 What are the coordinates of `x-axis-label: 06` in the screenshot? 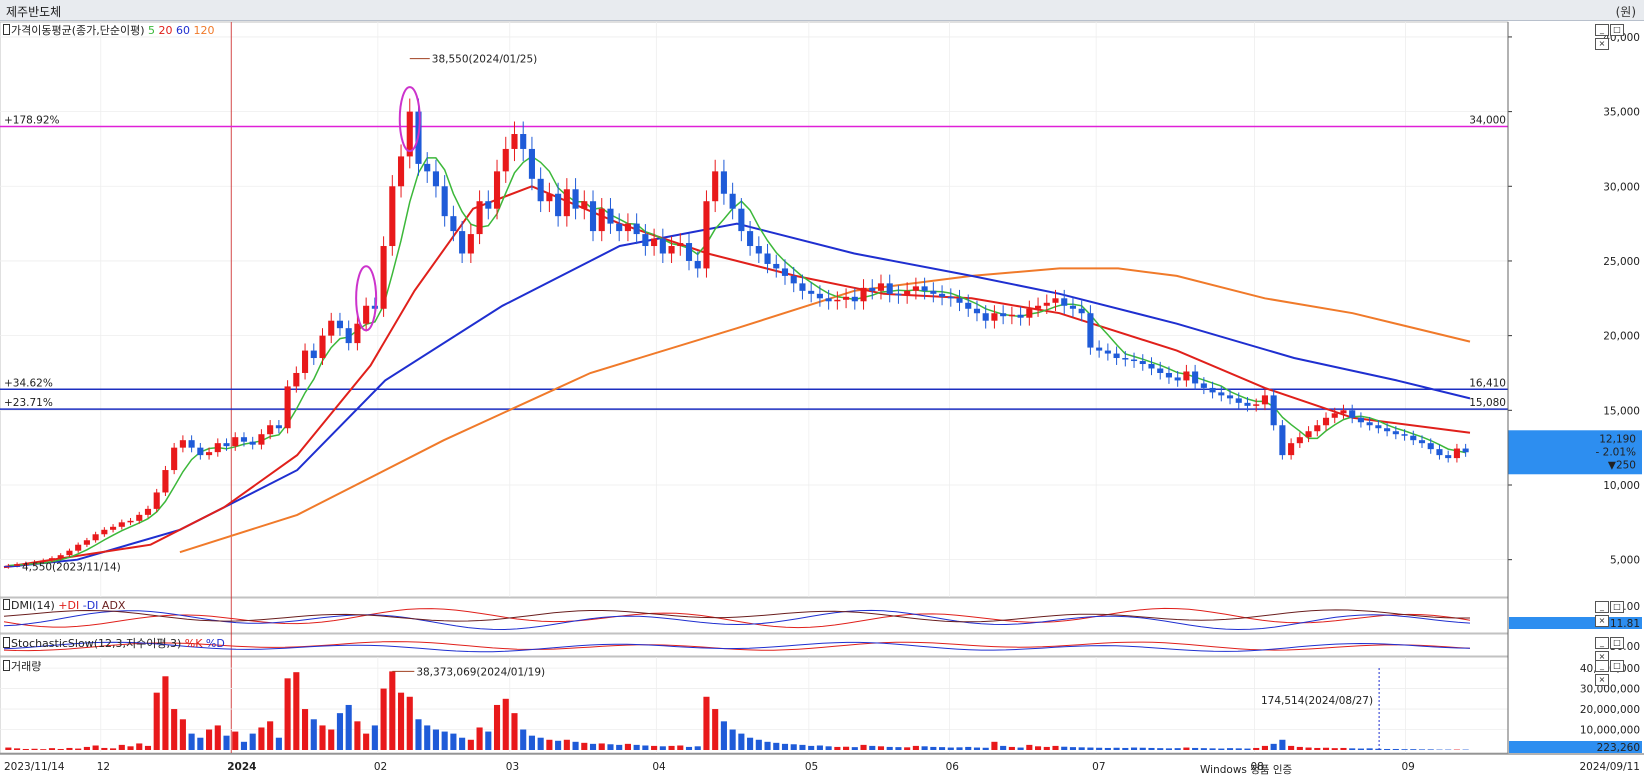 It's located at (953, 767).